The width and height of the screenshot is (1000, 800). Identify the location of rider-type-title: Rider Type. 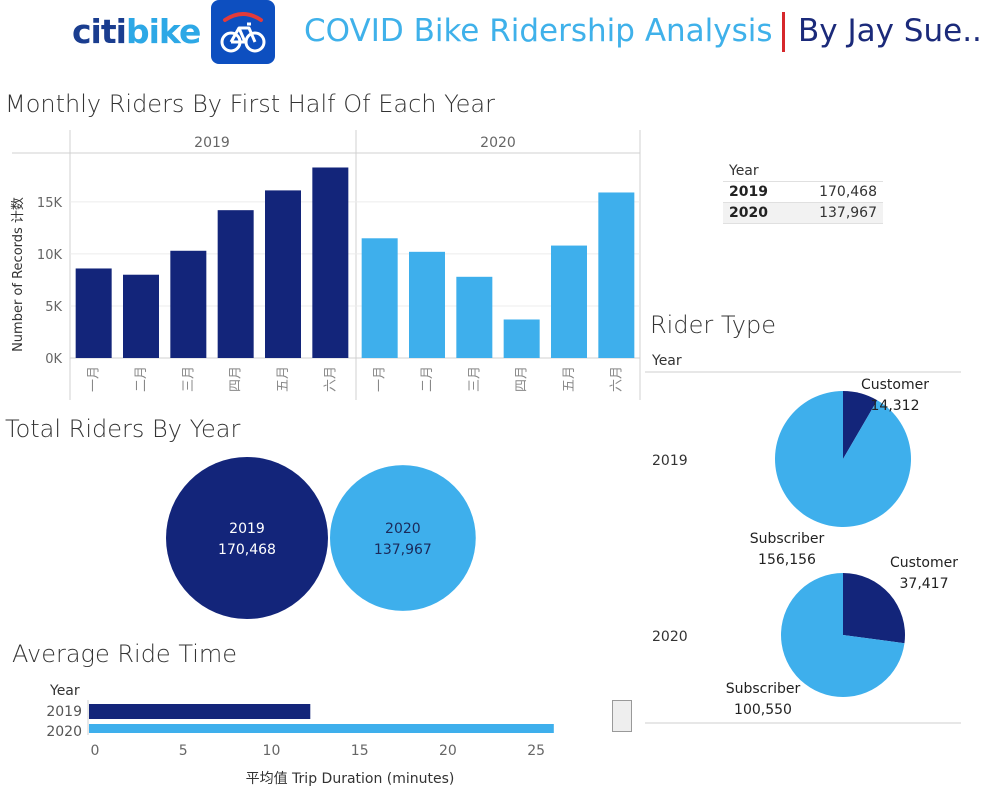
(713, 325).